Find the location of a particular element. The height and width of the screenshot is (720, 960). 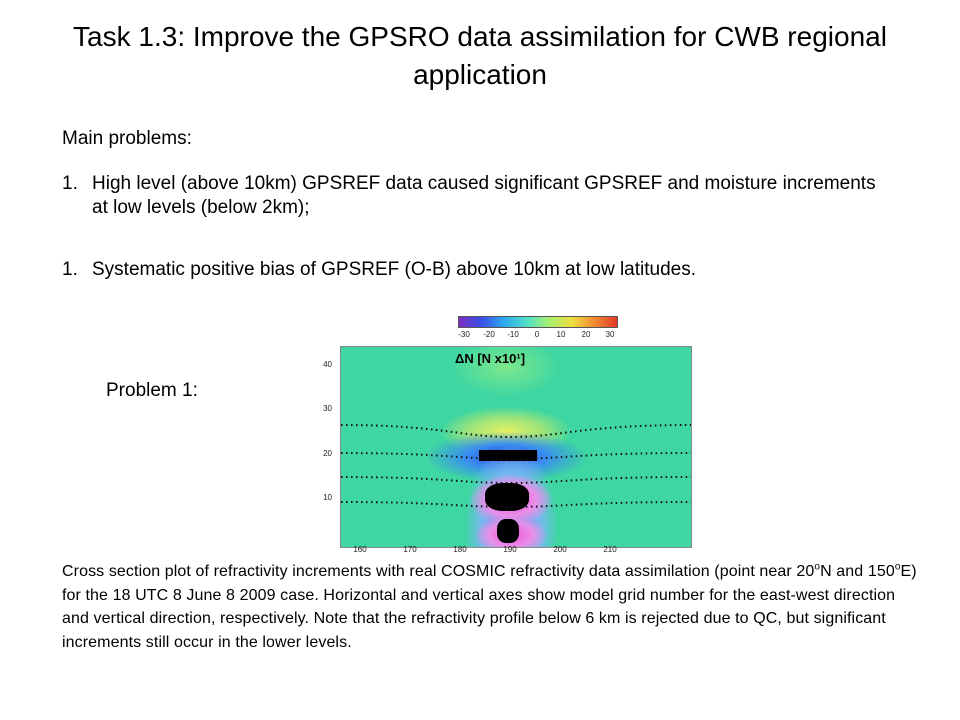

x-tick: 210 is located at coordinates (610, 549).